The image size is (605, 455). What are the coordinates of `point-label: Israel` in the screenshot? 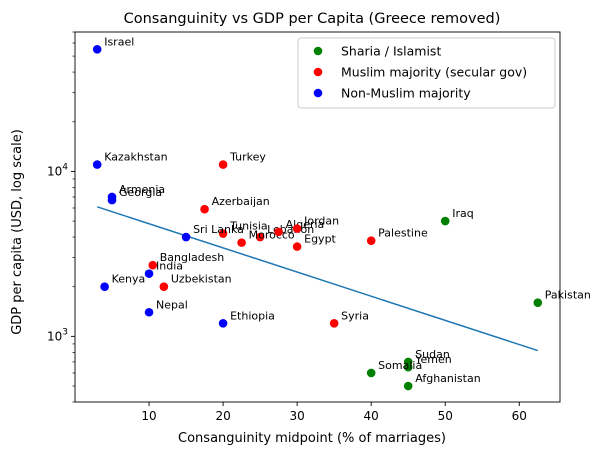 It's located at (119, 41).